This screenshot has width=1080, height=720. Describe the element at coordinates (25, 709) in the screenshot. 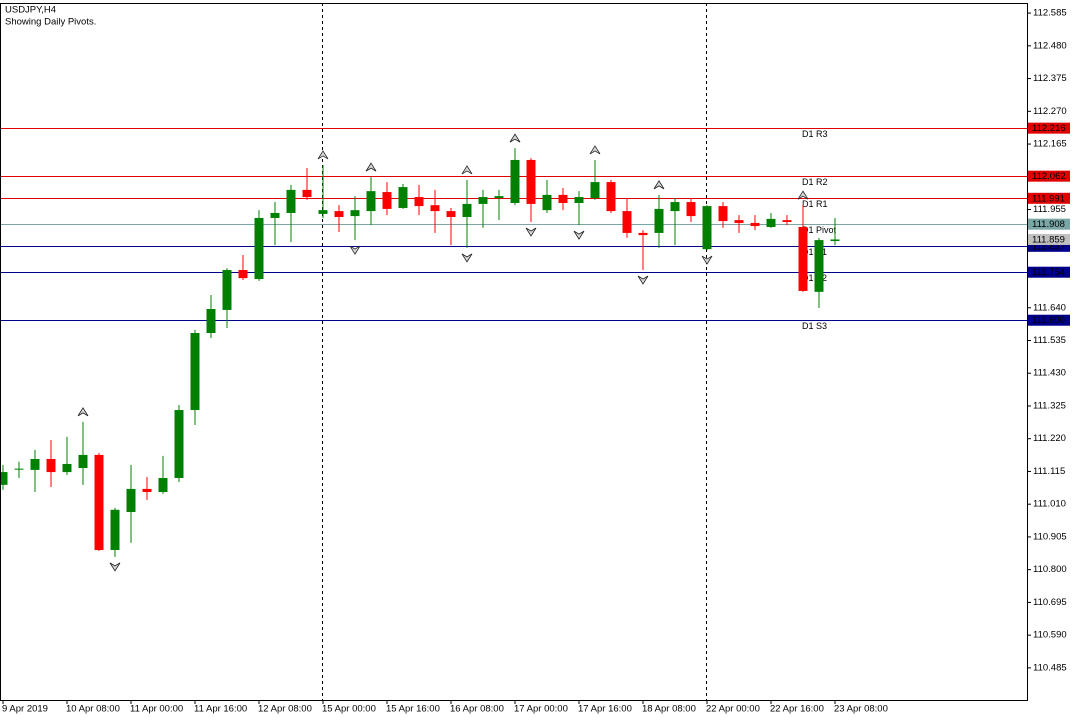

I see `x-tick-label: 9 Apr 2019` at that location.